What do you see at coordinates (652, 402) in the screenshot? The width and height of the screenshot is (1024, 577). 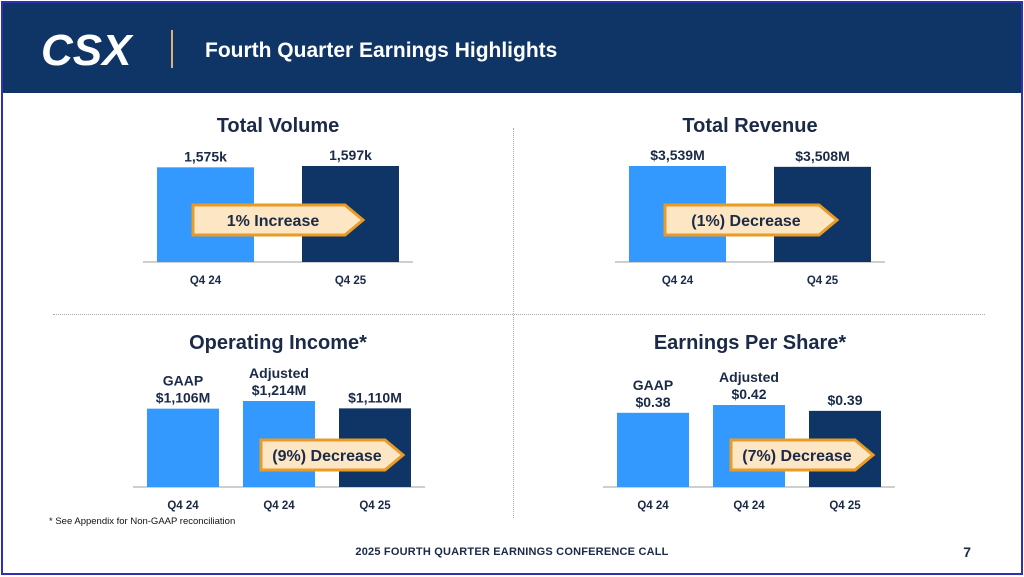 I see `data-label: $0.38` at bounding box center [652, 402].